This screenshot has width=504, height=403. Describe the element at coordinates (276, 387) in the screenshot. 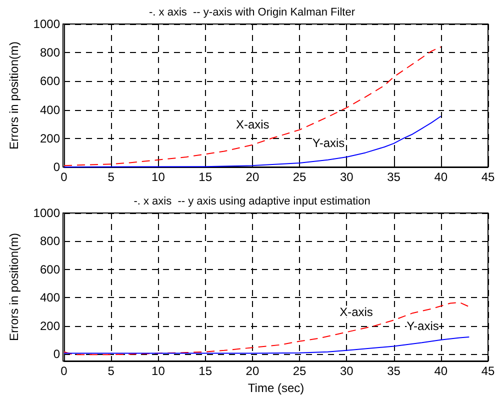

I see `x-axis-title: Time (sec)` at that location.